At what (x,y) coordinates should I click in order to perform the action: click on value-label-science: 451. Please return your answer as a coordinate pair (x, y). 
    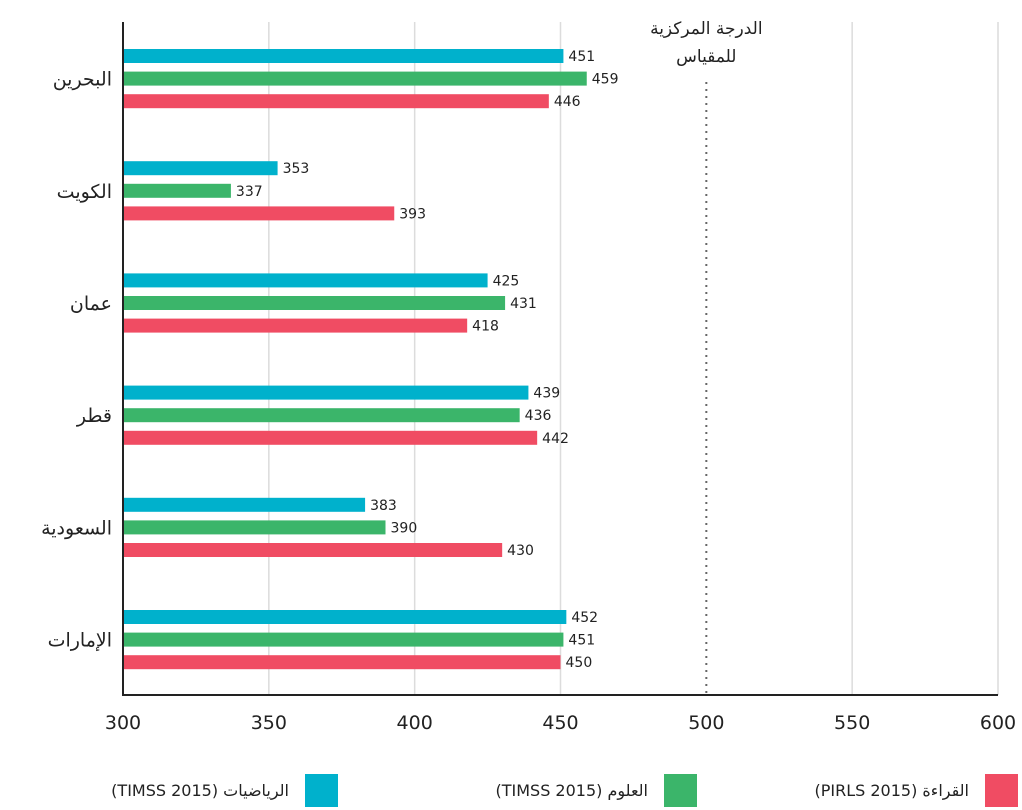
    Looking at the image, I should click on (581, 641).